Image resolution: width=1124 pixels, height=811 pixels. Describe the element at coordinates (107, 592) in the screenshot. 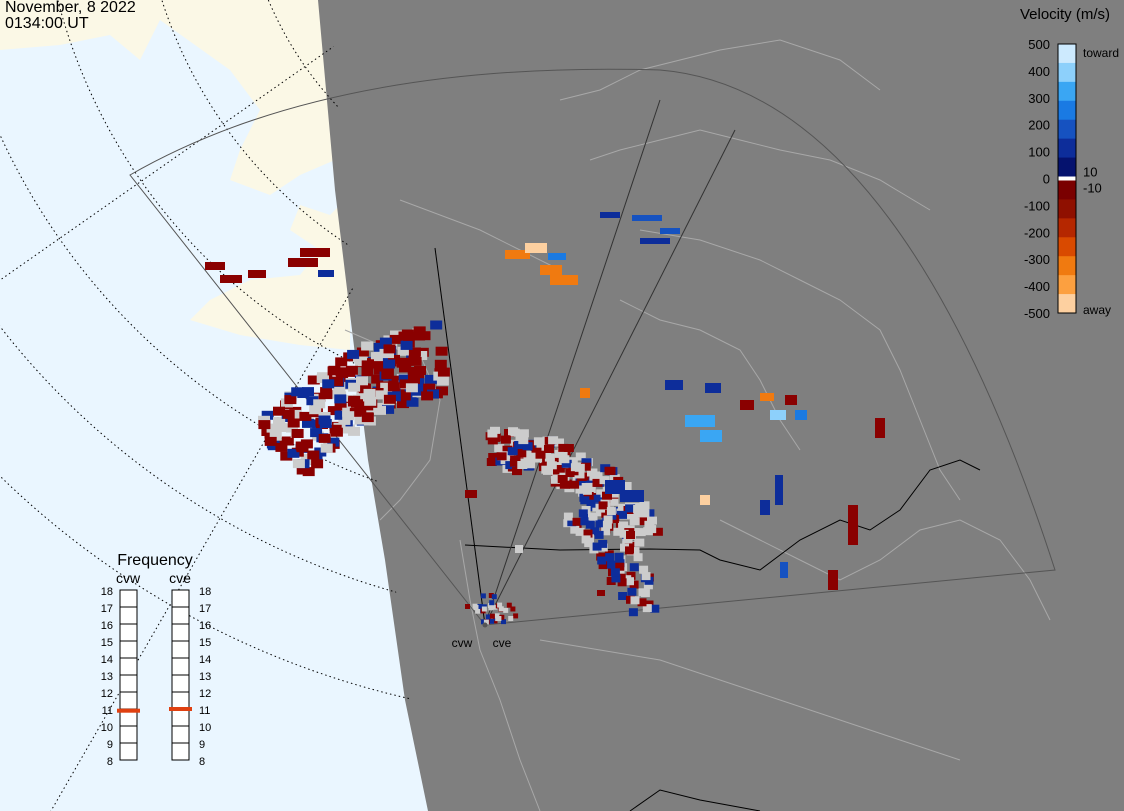

I see `frequency-level-label-left: 18` at that location.